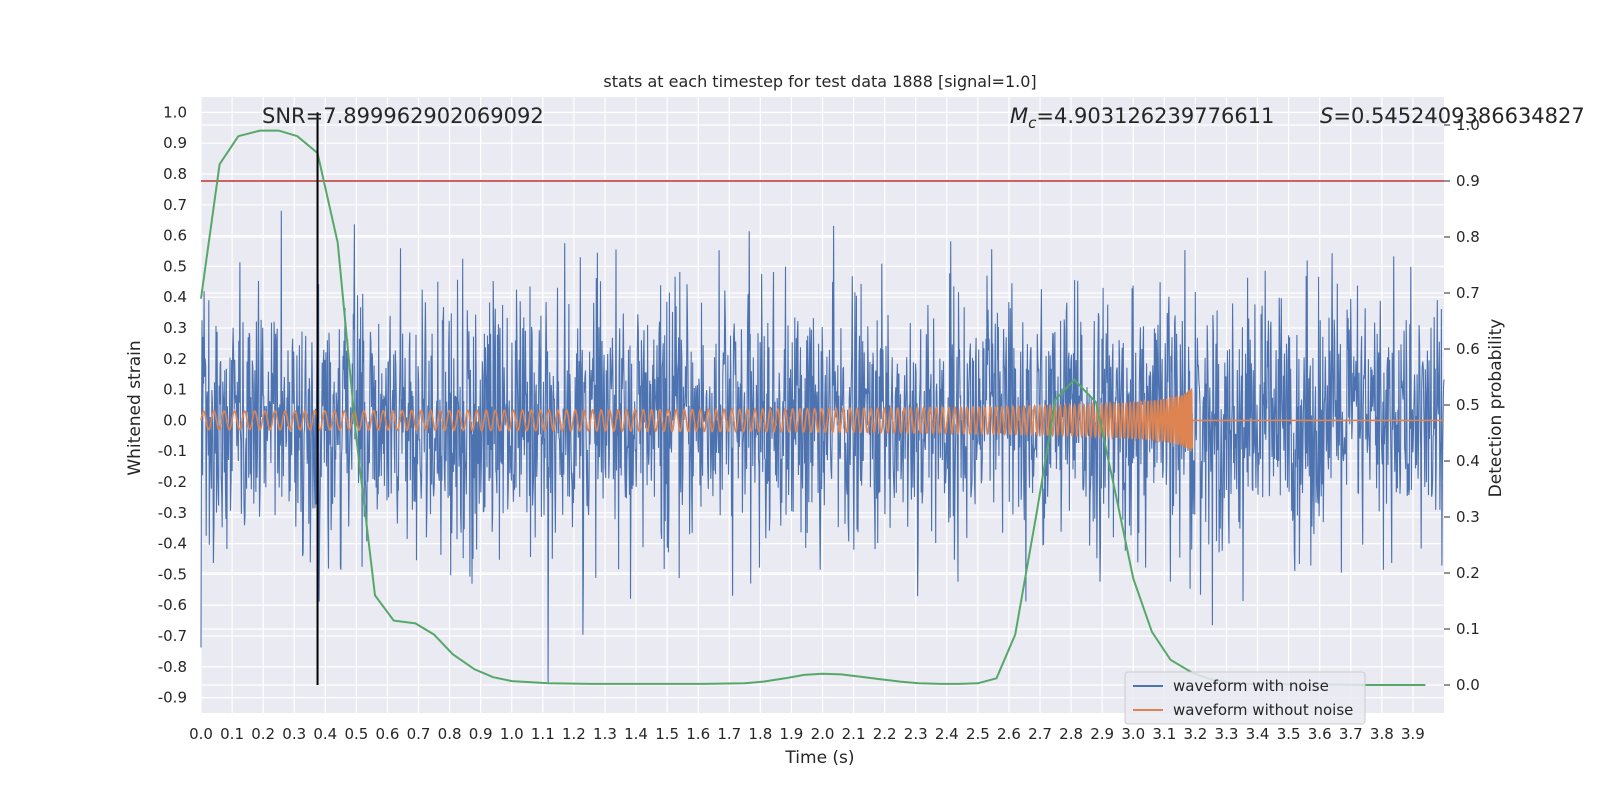 This screenshot has height=800, width=1600. What do you see at coordinates (325, 734) in the screenshot?
I see `x-tick-label: 0.4` at bounding box center [325, 734].